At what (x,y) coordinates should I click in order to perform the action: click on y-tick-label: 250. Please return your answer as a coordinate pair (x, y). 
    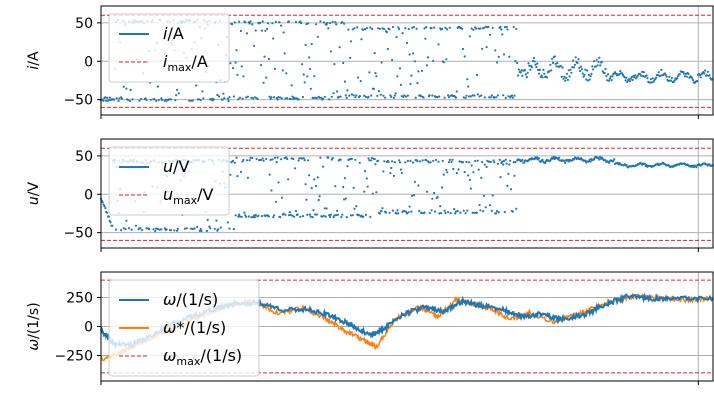
    Looking at the image, I should click on (79, 299).